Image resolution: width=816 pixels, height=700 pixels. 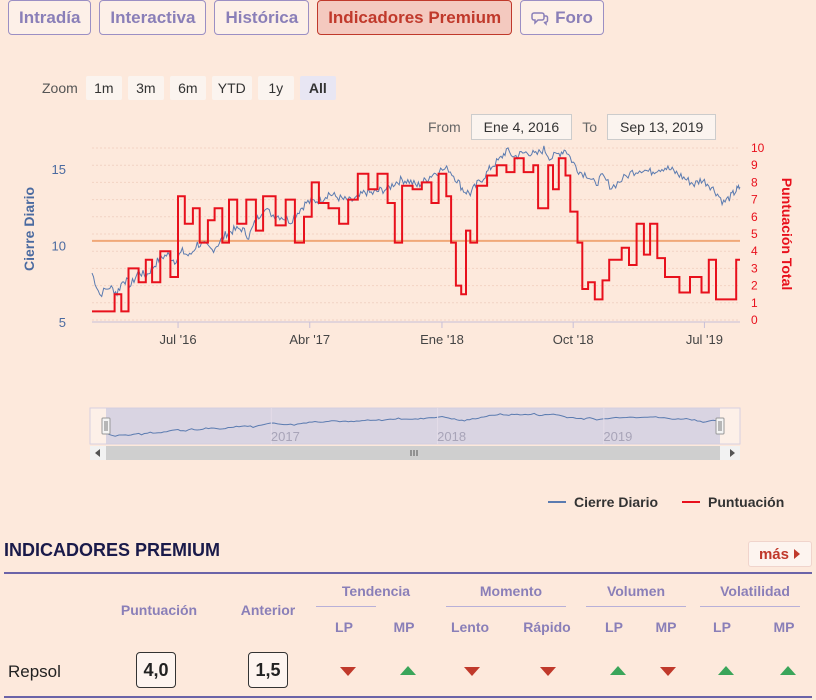 I want to click on tab-label: Histórica, so click(x=262, y=17).